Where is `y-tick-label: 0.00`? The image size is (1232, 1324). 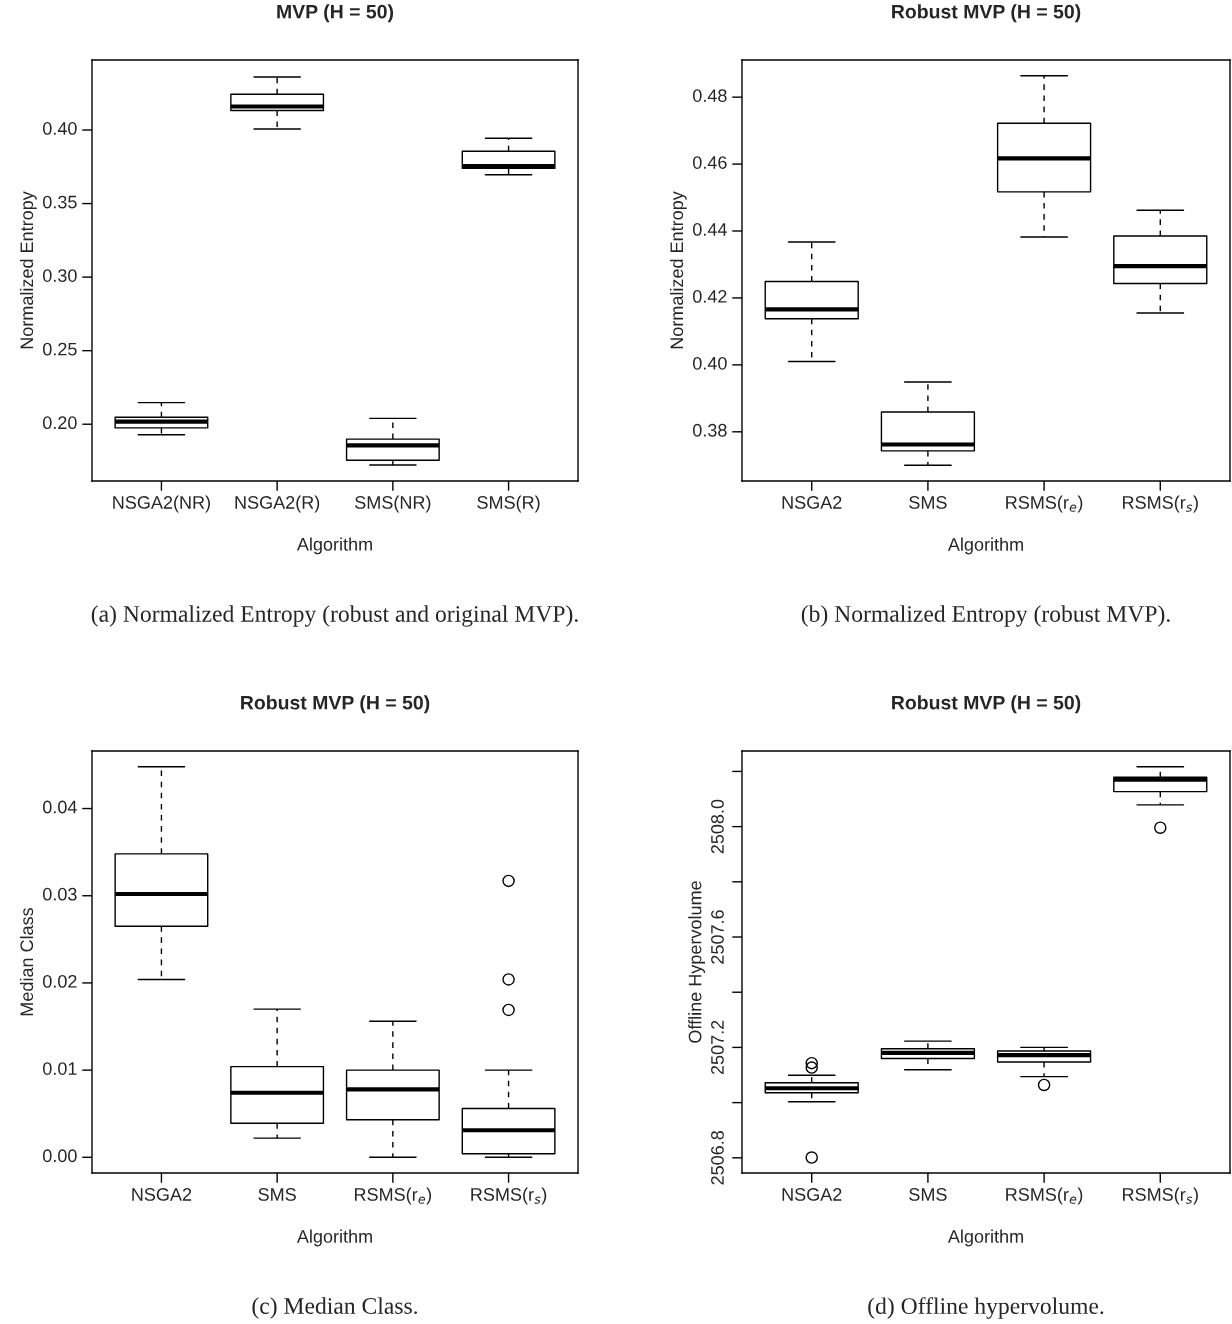 y-tick-label: 0.00 is located at coordinates (59, 1156).